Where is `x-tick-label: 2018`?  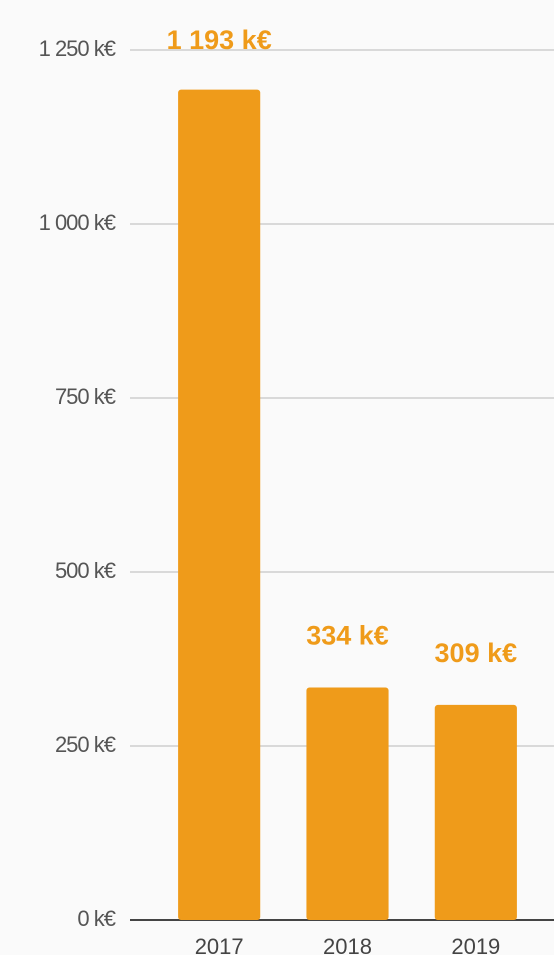
x-tick-label: 2018 is located at coordinates (347, 944).